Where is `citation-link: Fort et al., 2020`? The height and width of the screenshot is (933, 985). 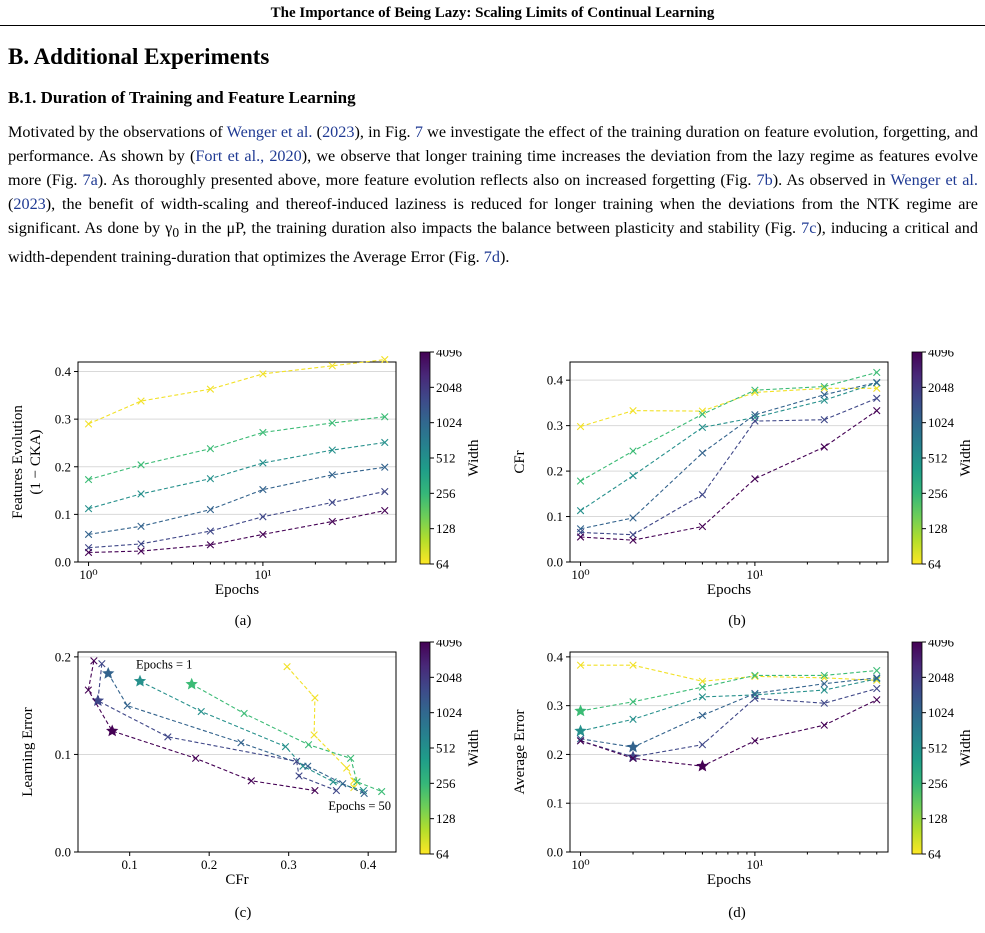 citation-link: Fort et al., 2020 is located at coordinates (248, 156).